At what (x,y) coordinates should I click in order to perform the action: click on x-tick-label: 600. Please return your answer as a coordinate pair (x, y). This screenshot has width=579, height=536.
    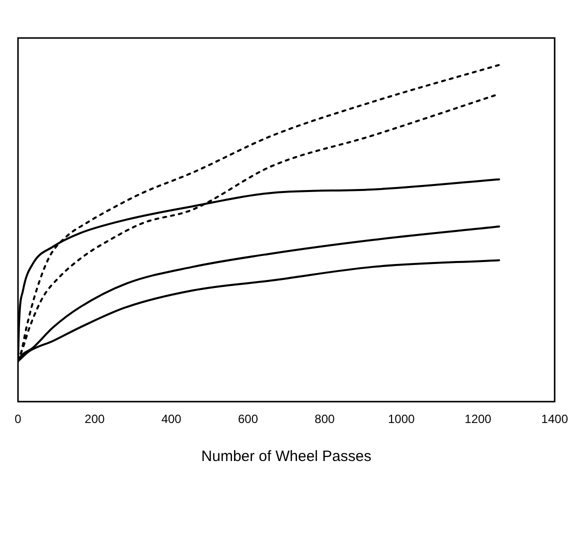
    Looking at the image, I should click on (248, 419).